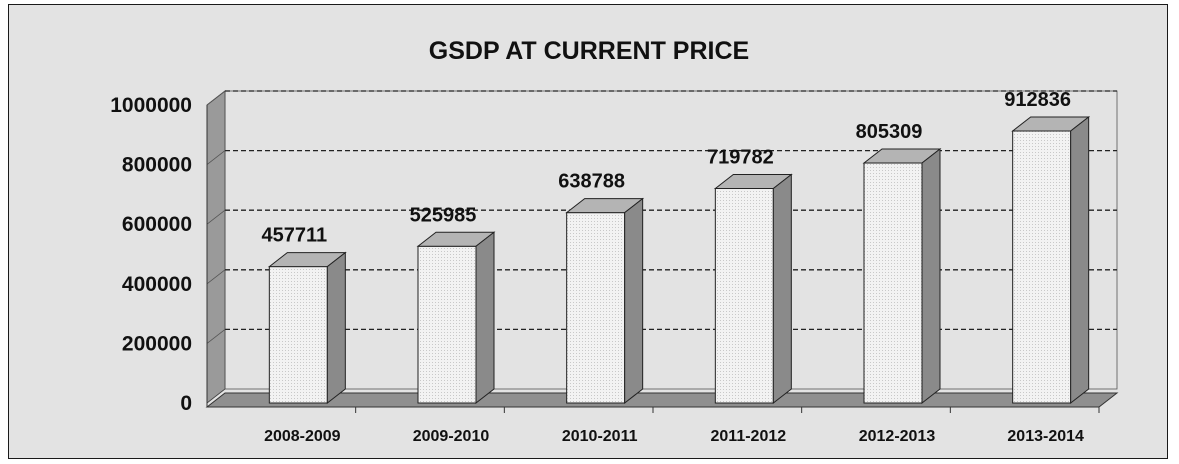 The height and width of the screenshot is (464, 1179). Describe the element at coordinates (1037, 100) in the screenshot. I see `data-label: 912836` at that location.